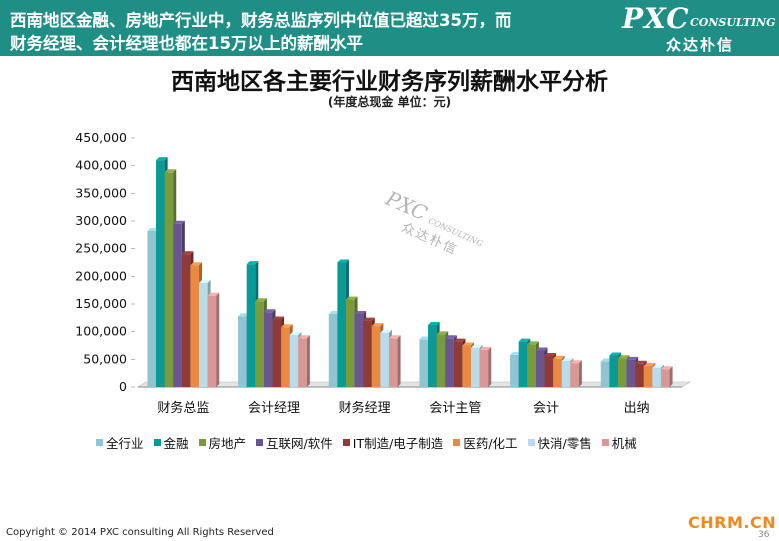 The height and width of the screenshot is (541, 779). I want to click on logo-subtext: CONSULTING, so click(733, 22).